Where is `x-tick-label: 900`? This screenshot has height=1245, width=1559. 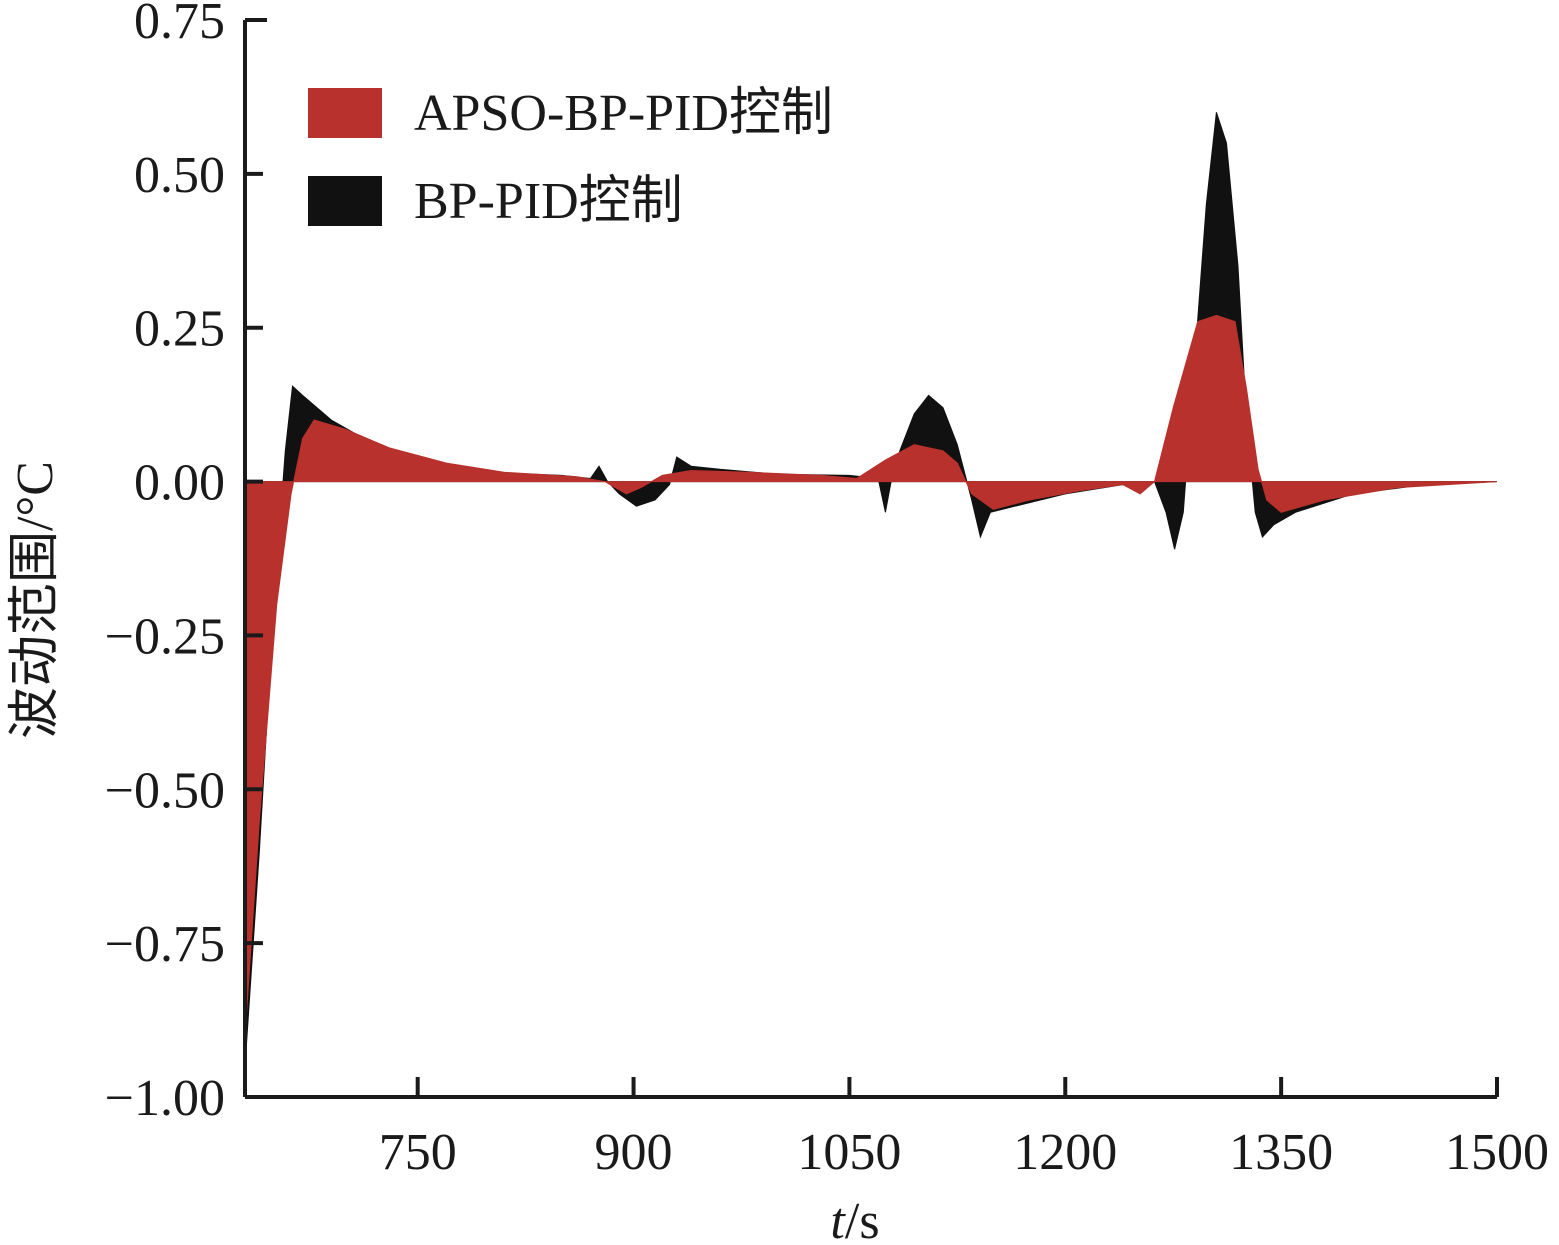
x-tick-label: 900 is located at coordinates (634, 1152).